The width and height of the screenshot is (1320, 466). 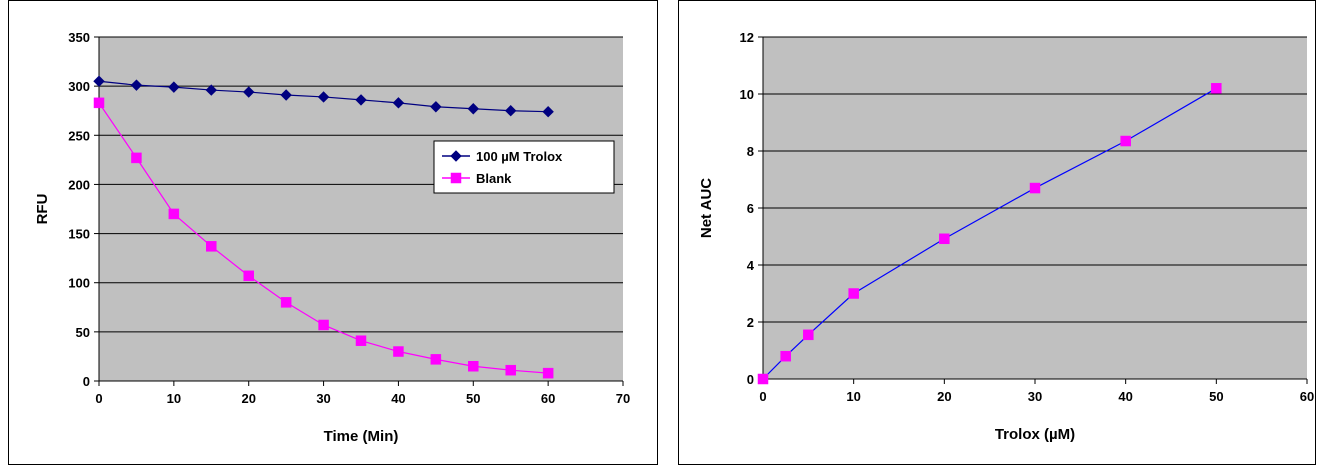 I want to click on y-tick-label: 50, so click(x=83, y=332).